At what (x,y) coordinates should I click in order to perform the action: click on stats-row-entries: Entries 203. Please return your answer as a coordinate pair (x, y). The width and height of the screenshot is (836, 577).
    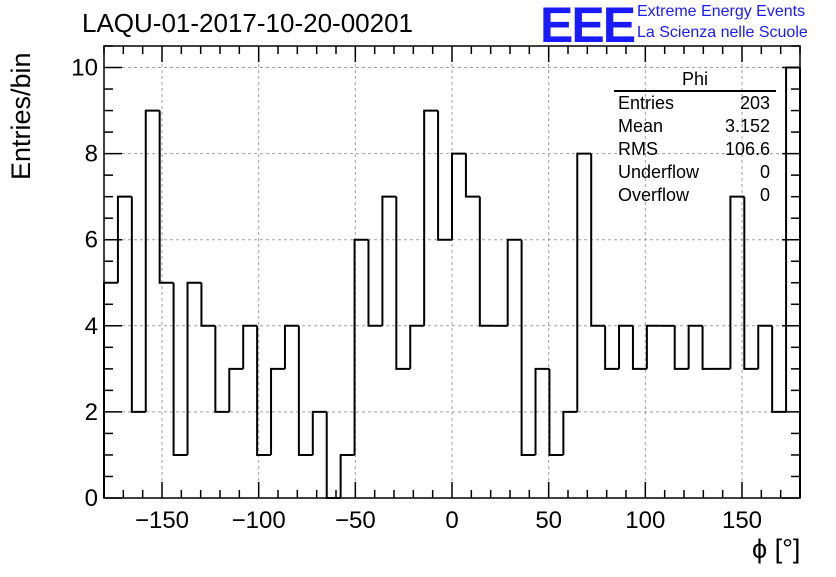
    Looking at the image, I should click on (693, 103).